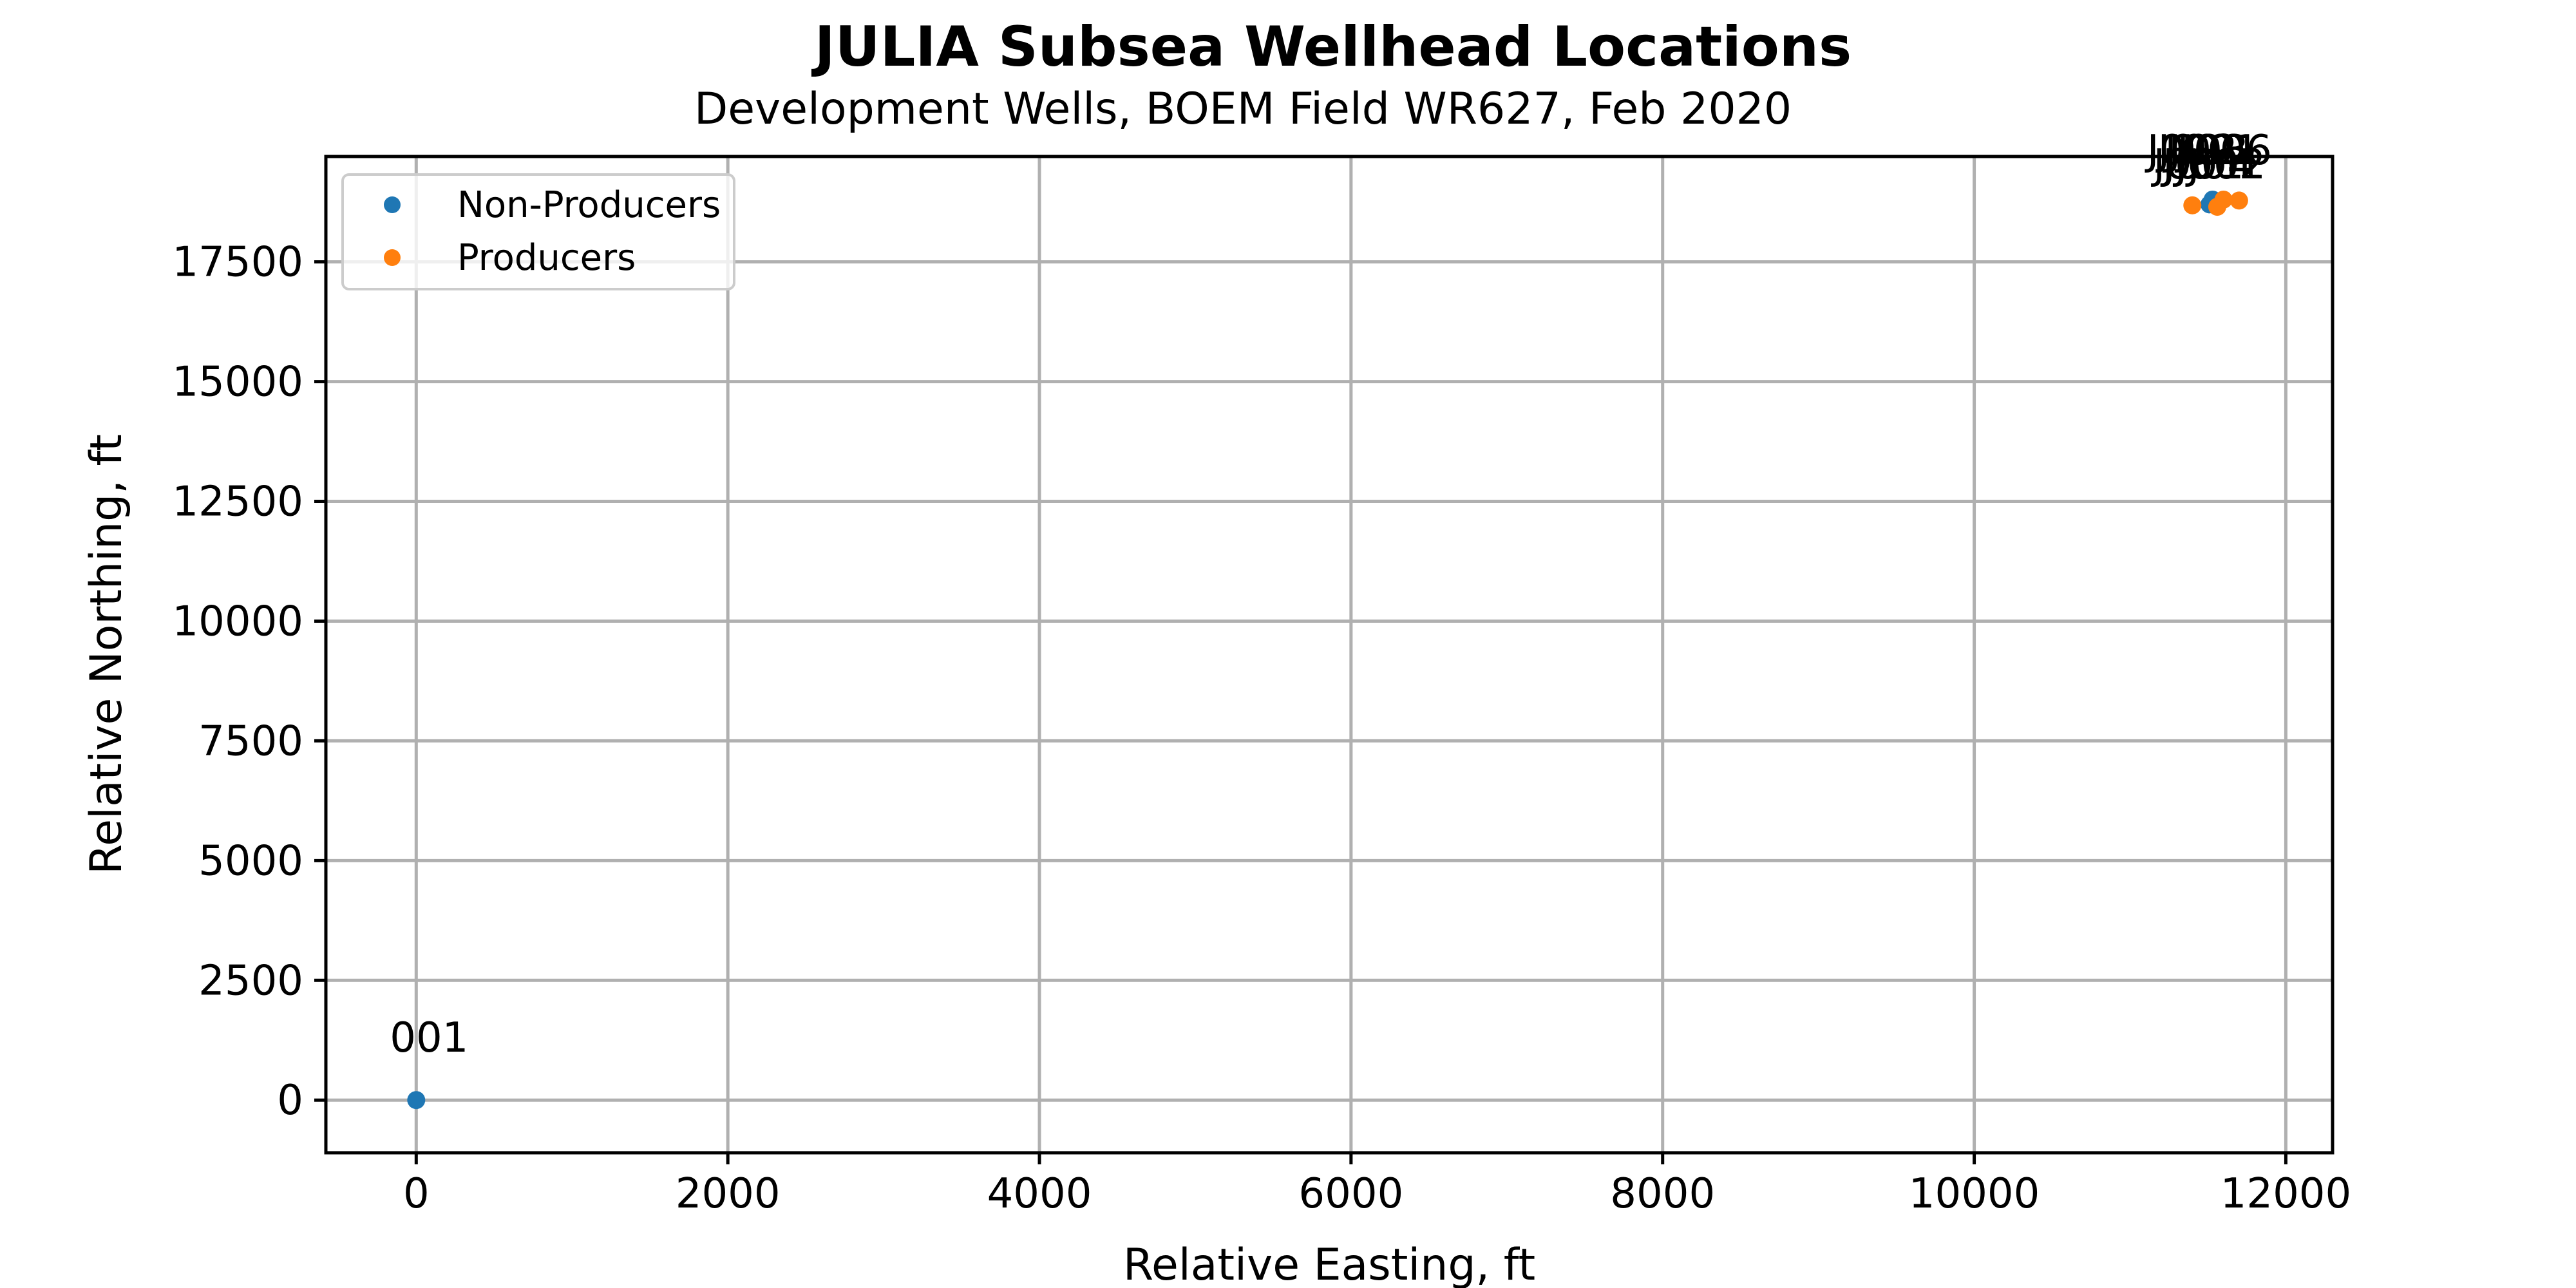 This screenshot has width=2576, height=1288. What do you see at coordinates (290, 1100) in the screenshot?
I see `y-tick-label: 0` at bounding box center [290, 1100].